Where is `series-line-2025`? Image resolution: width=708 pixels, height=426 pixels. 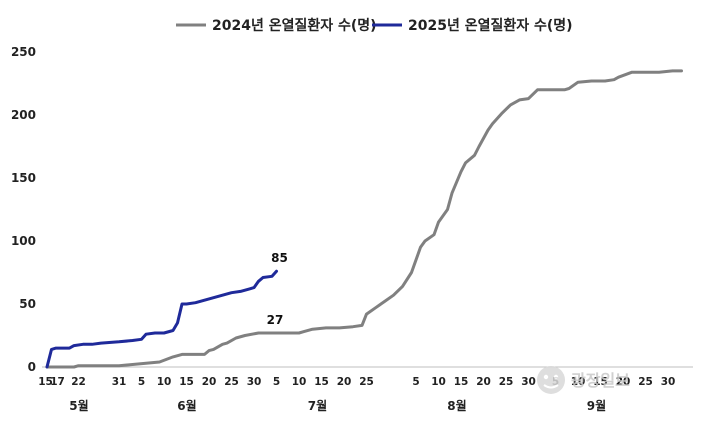
series-line-2025 is located at coordinates (161, 319).